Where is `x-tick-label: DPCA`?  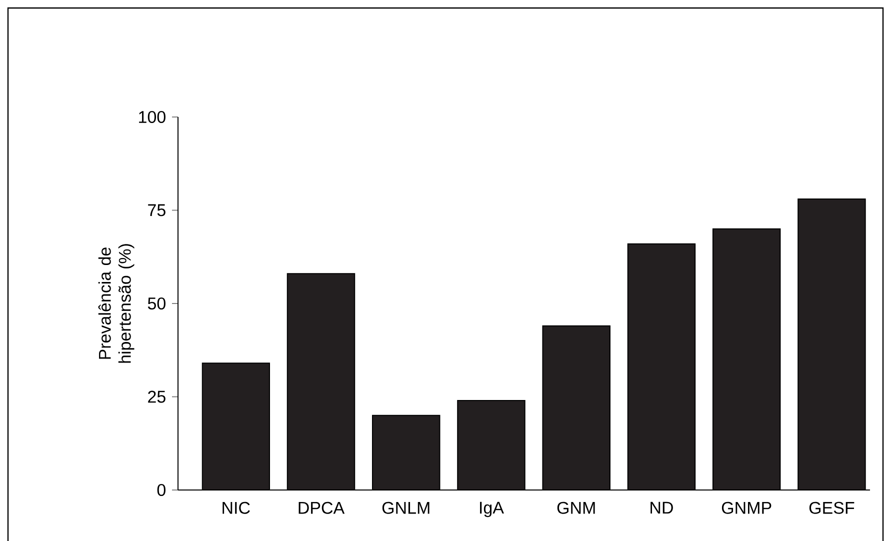
x-tick-label: DPCA is located at coordinates (321, 508).